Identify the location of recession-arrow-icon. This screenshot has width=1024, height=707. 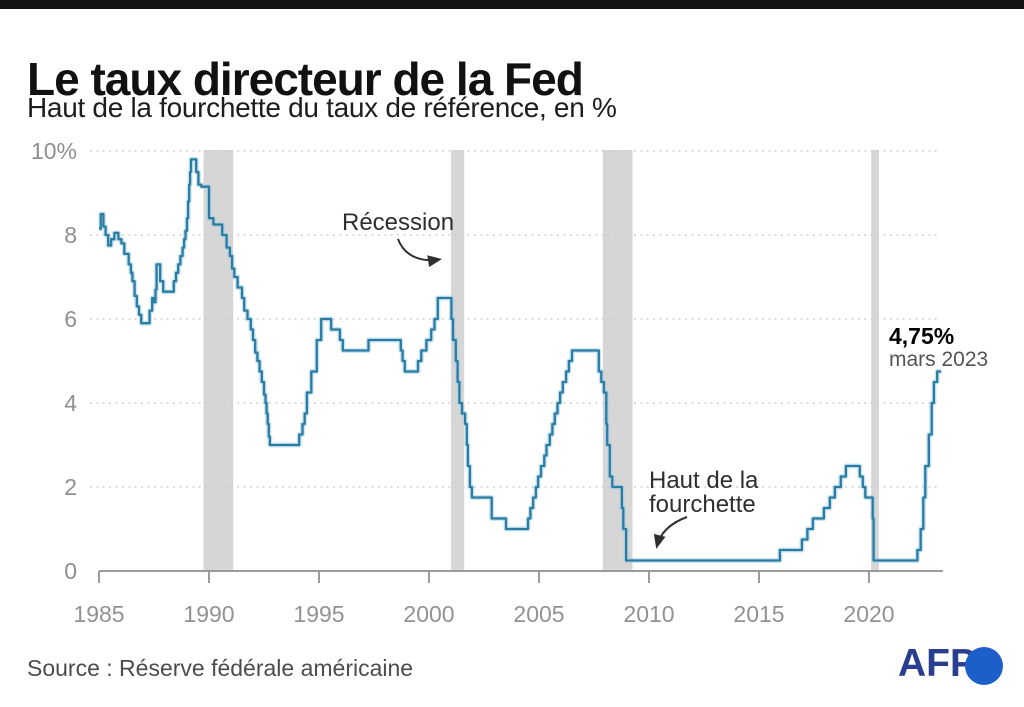
(419, 253).